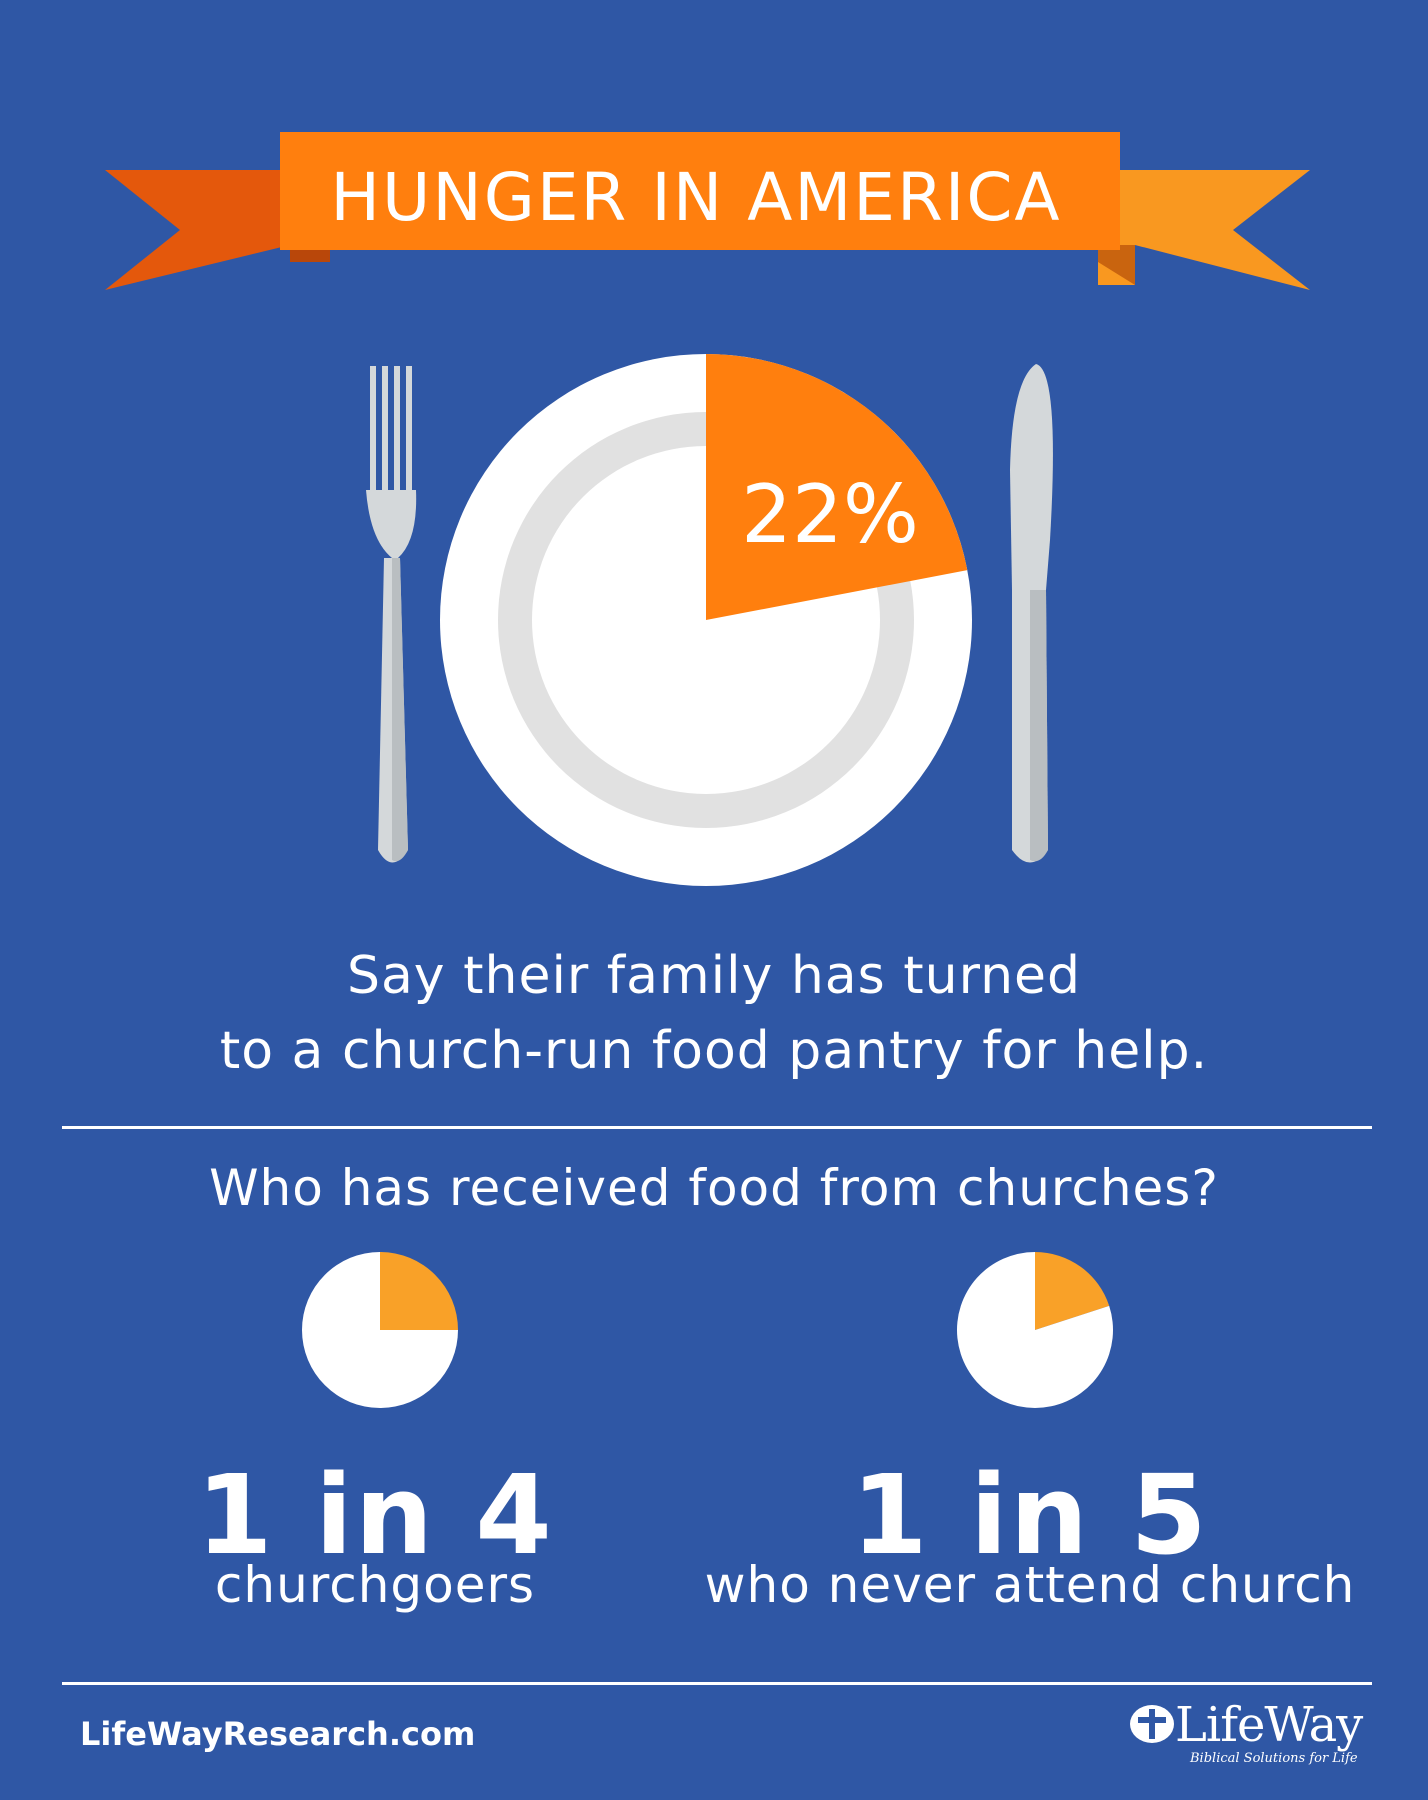 The width and height of the screenshot is (1428, 1800). I want to click on churchgoers-pie-chart, so click(380, 1330).